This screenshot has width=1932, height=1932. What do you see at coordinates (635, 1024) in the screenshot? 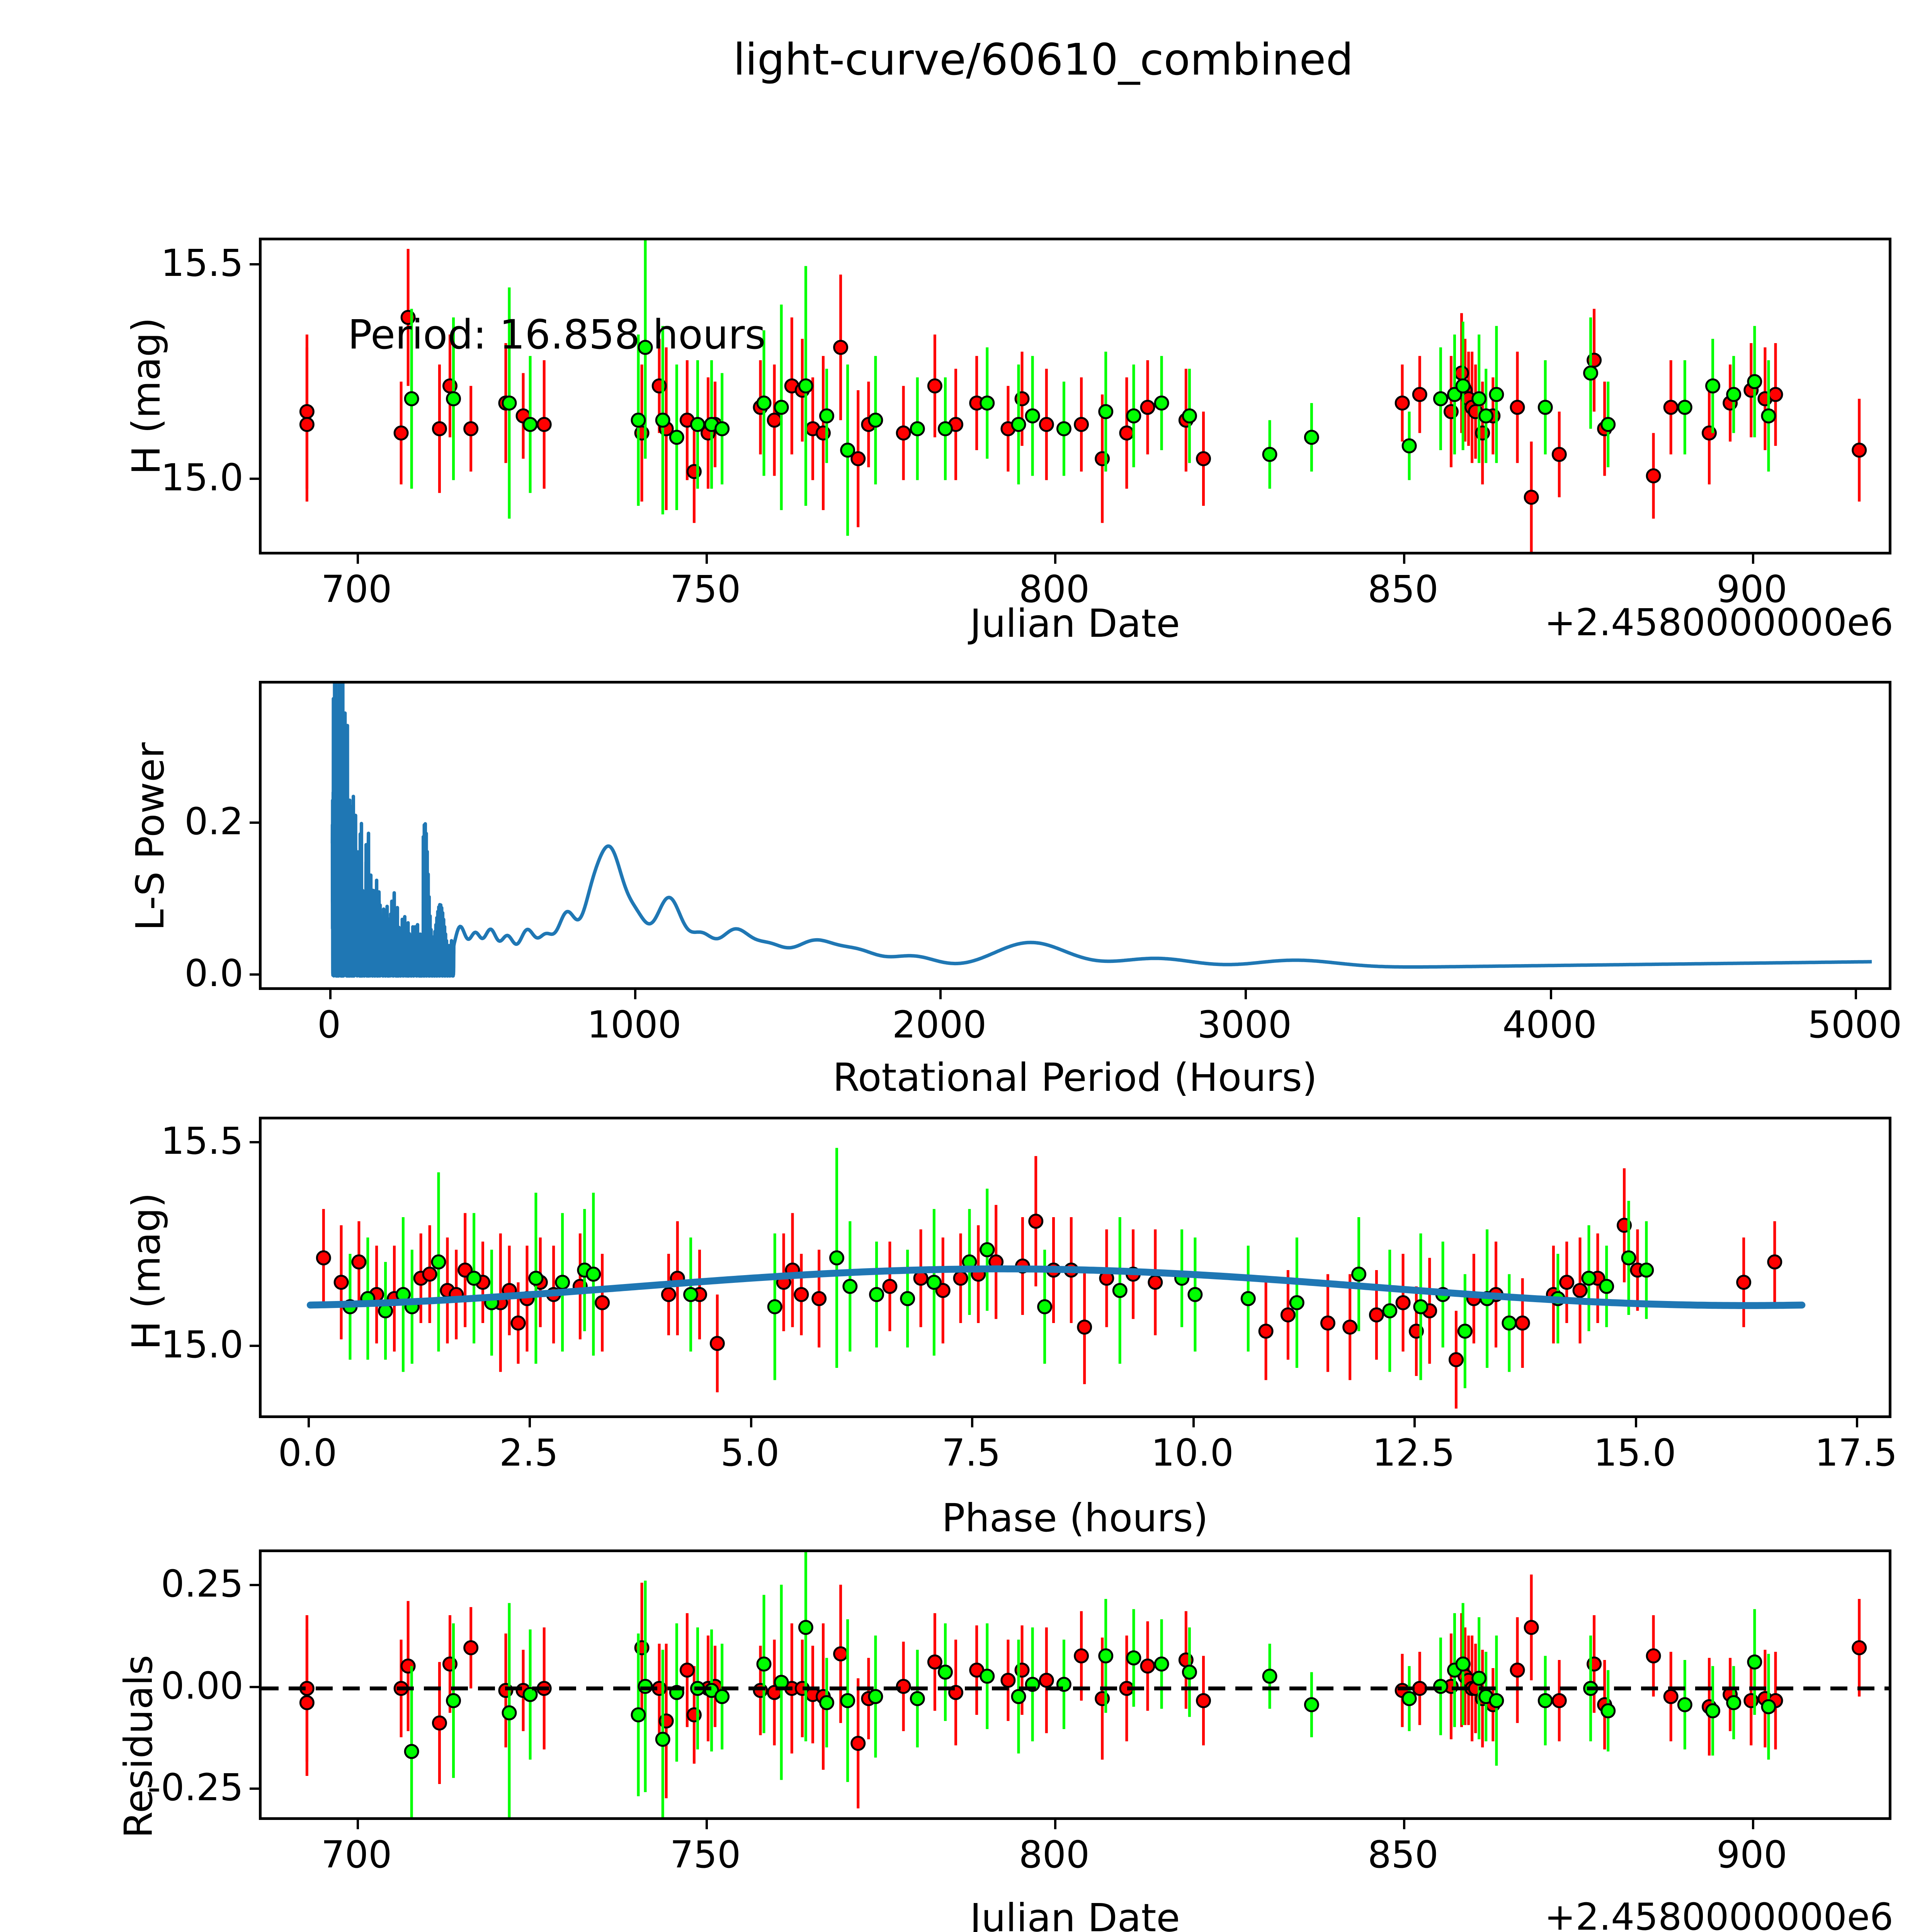
I see `x-tick-label: 1000` at bounding box center [635, 1024].